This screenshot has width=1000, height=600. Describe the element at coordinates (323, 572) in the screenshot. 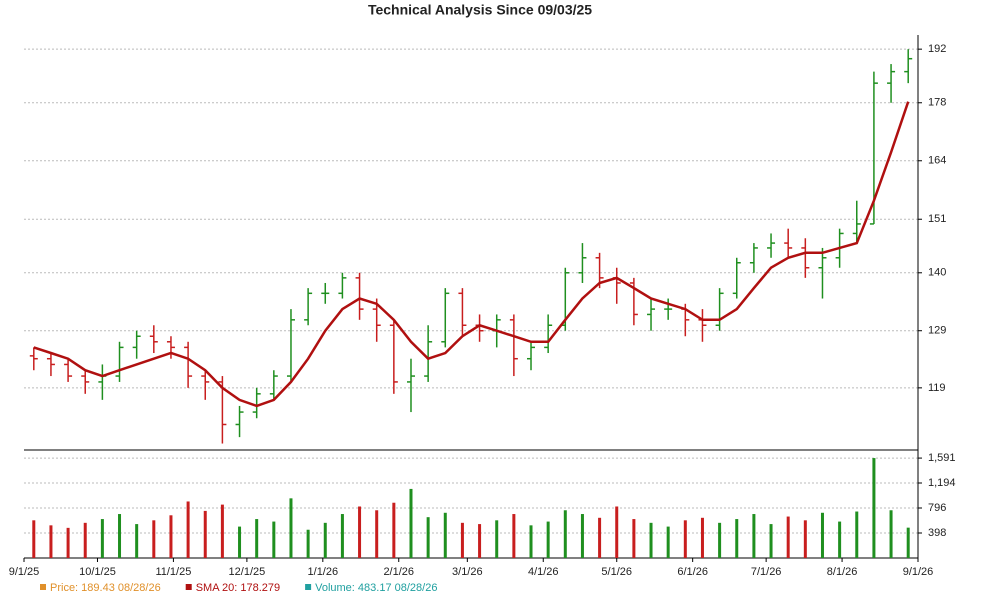

I see `x-tick-label: 1/1/26` at that location.